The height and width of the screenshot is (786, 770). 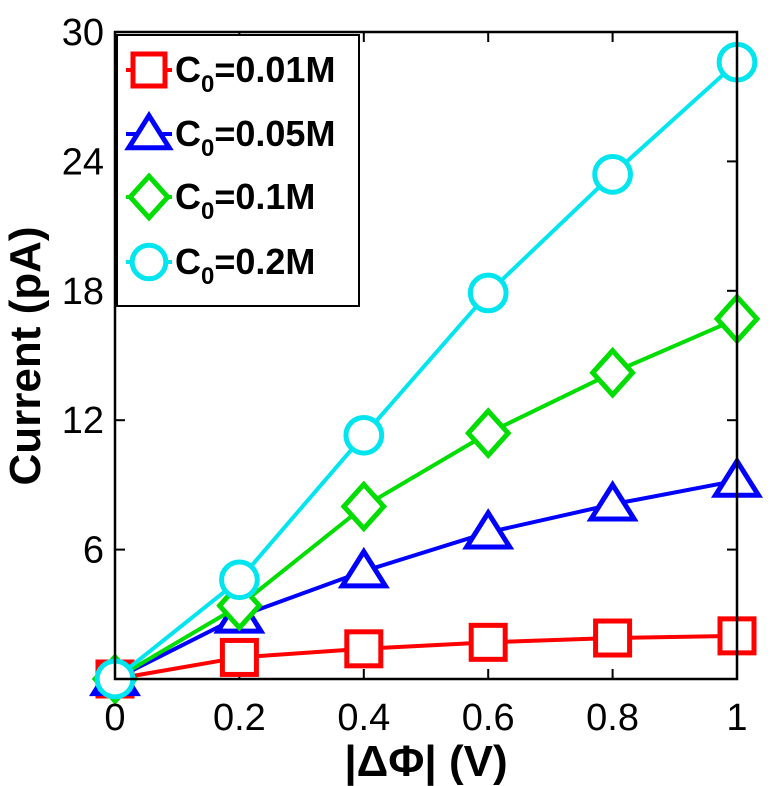 What do you see at coordinates (245, 265) in the screenshot?
I see `legend-label: C0=0.2M` at bounding box center [245, 265].